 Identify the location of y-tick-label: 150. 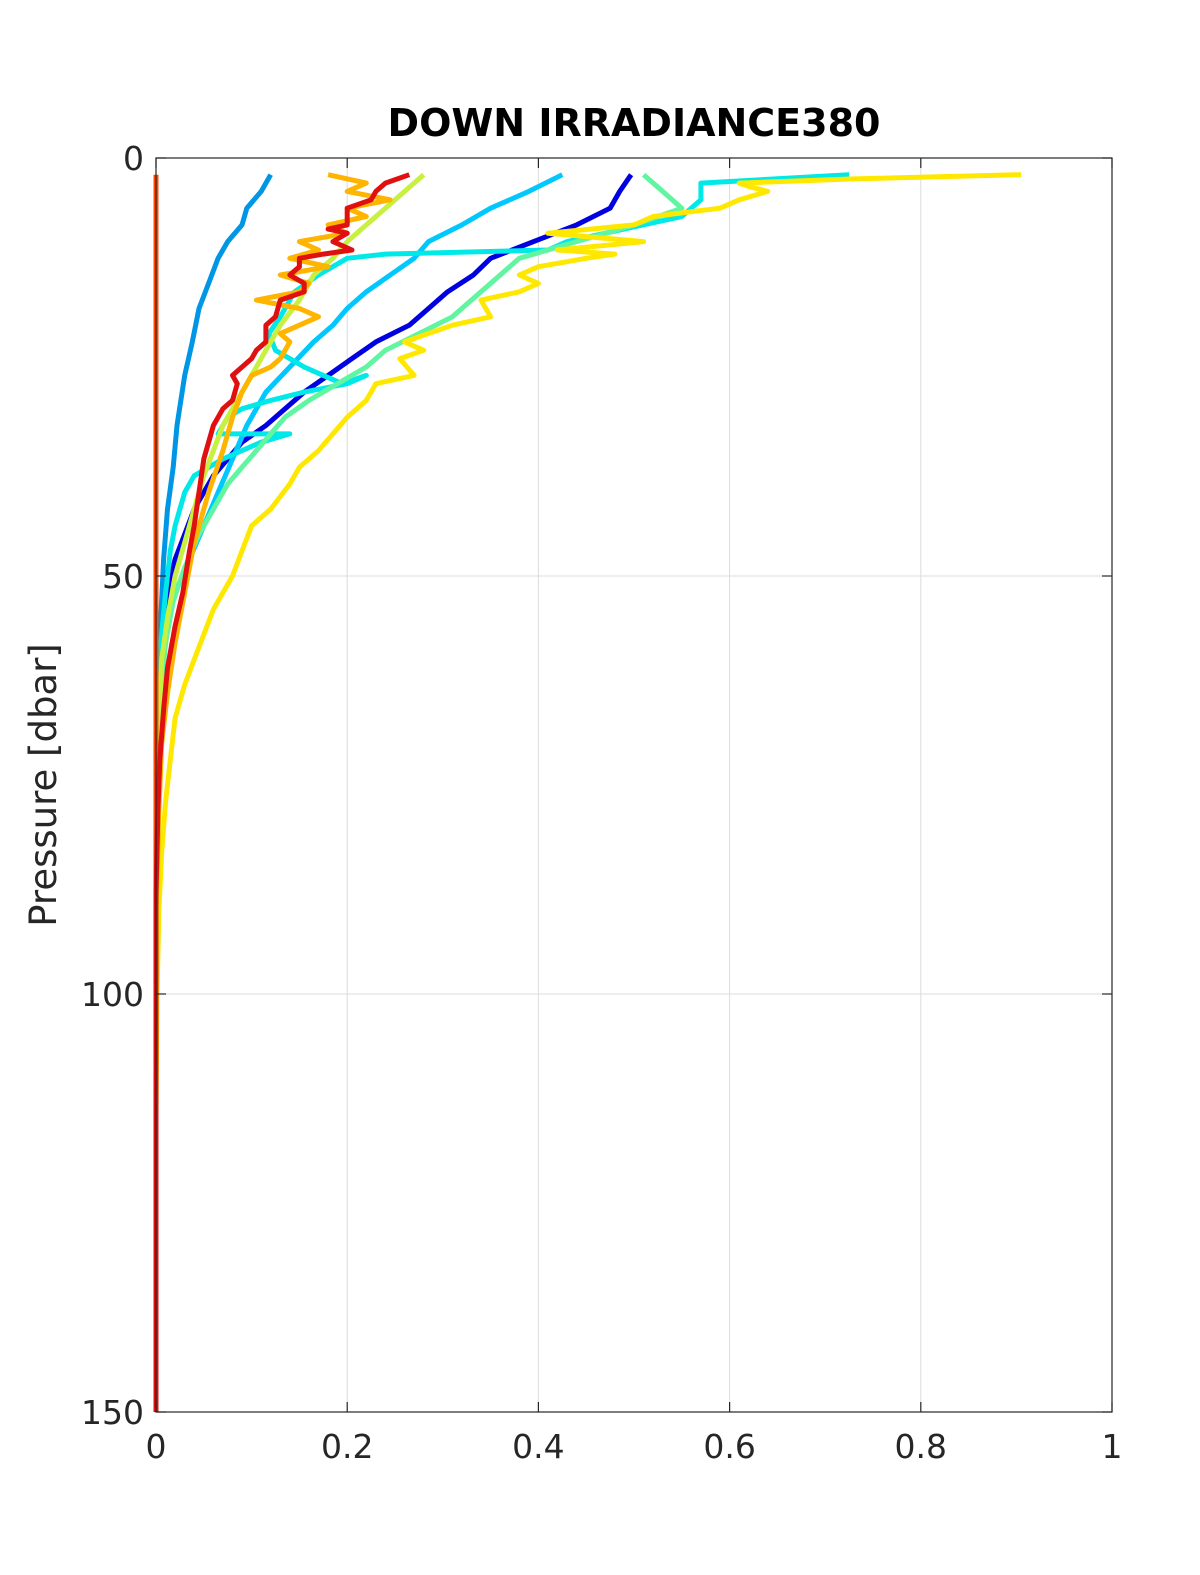
(112, 1412).